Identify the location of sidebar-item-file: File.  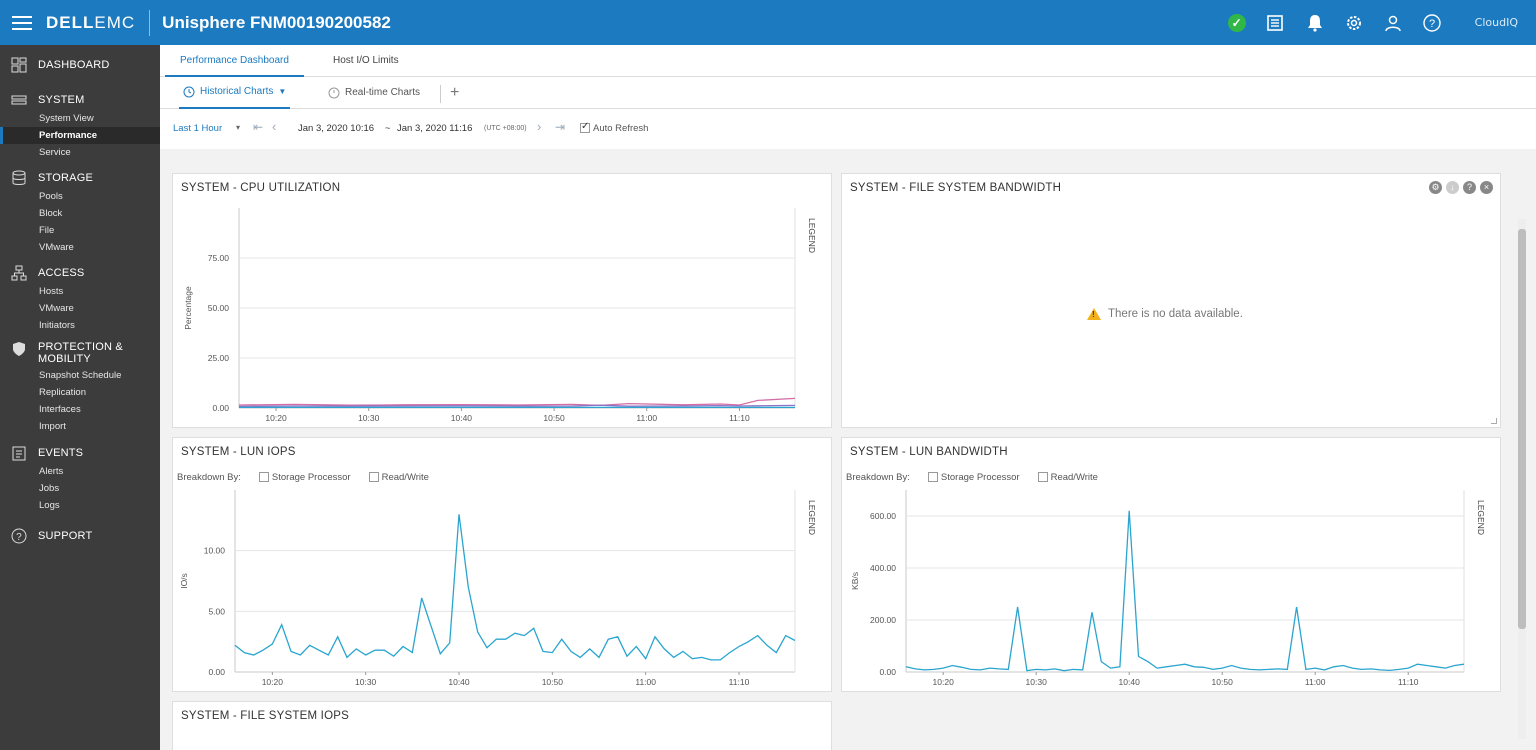
(47, 230).